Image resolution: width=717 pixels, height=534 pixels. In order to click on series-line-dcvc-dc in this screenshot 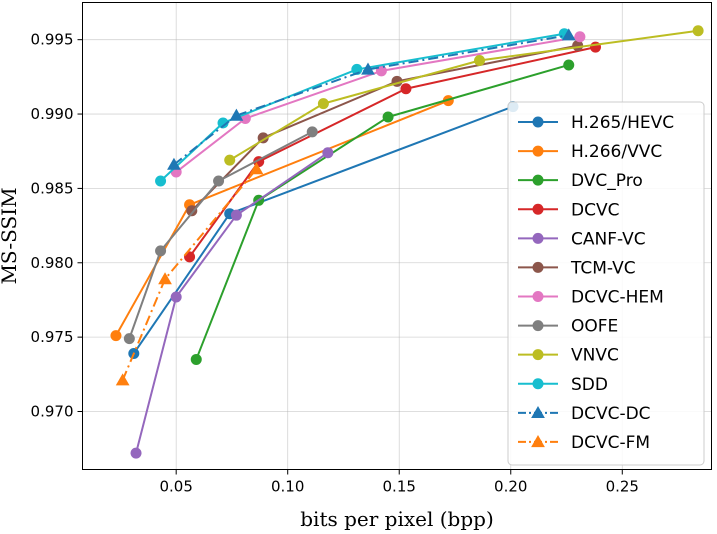, I will do `click(371, 100)`.